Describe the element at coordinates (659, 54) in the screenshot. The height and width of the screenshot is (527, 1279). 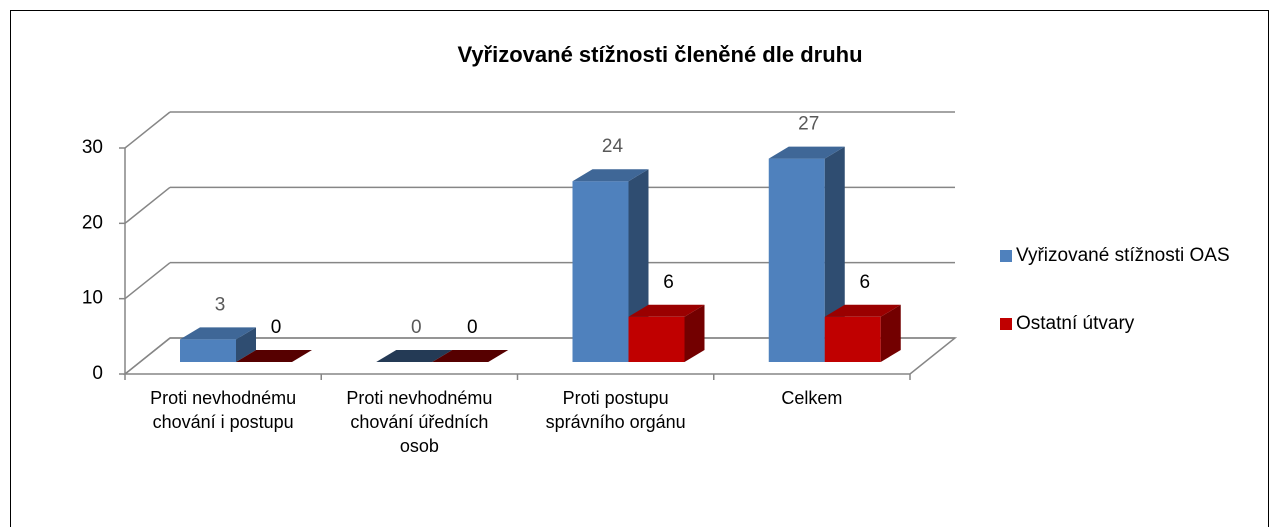
I see `chart-title: Vyřizované stížnosti členěné dle druhu` at that location.